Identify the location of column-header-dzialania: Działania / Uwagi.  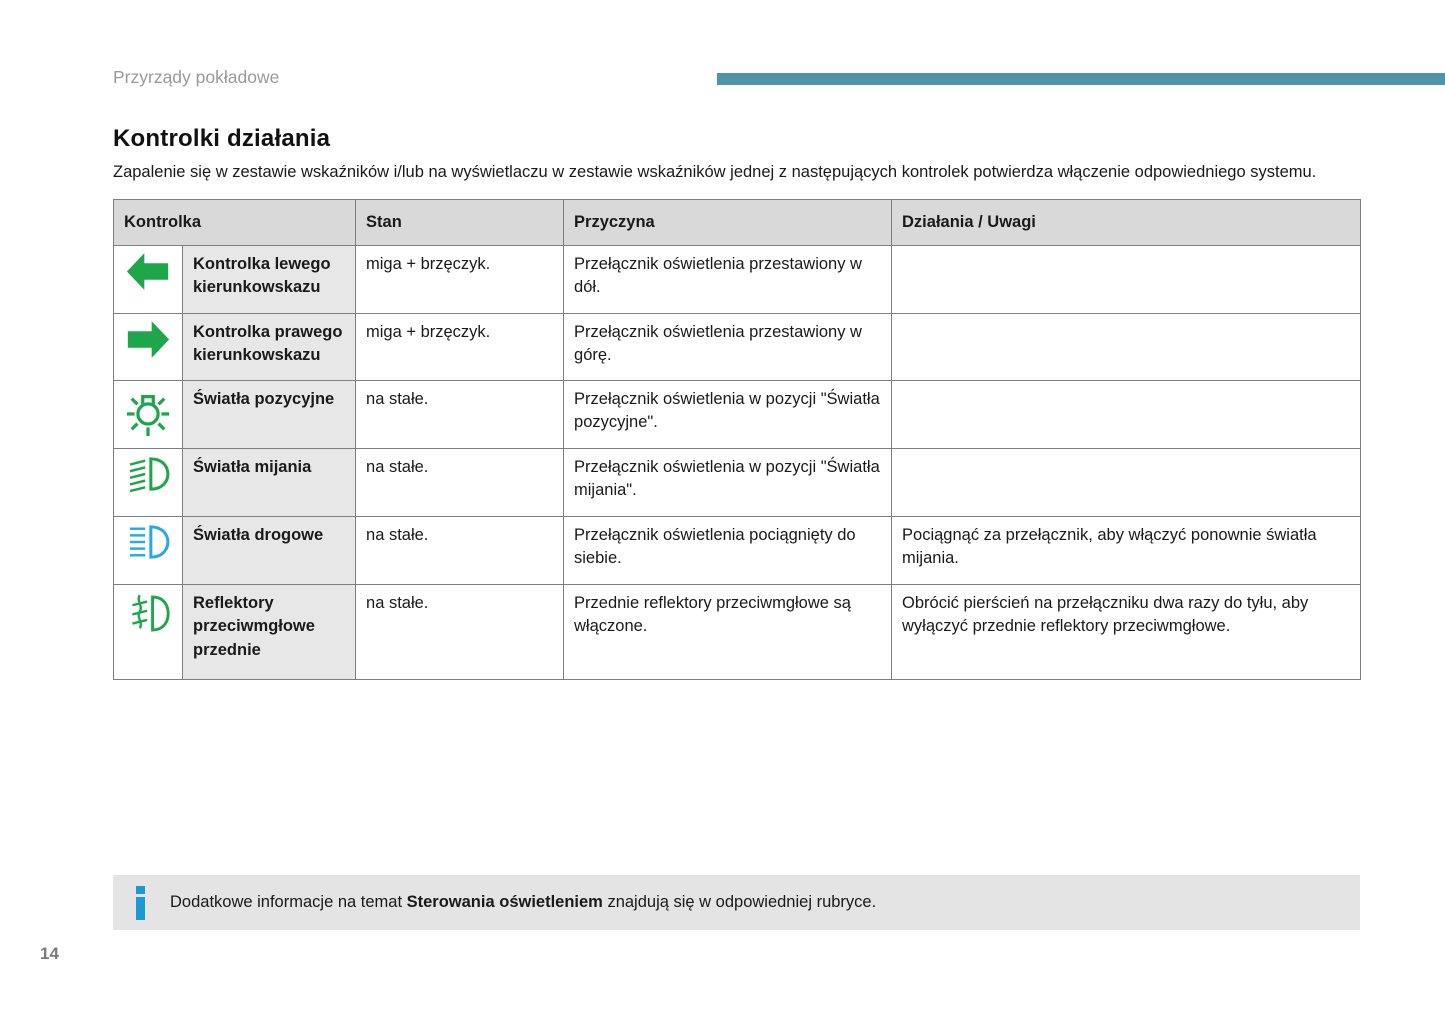
(1126, 222).